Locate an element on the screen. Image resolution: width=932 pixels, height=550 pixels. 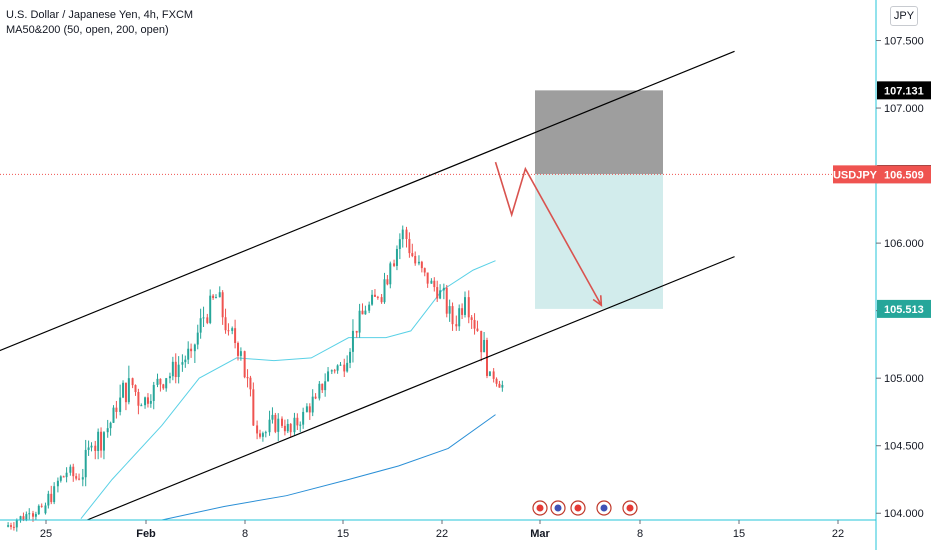
y-tick-label: 106.000 is located at coordinates (904, 244).